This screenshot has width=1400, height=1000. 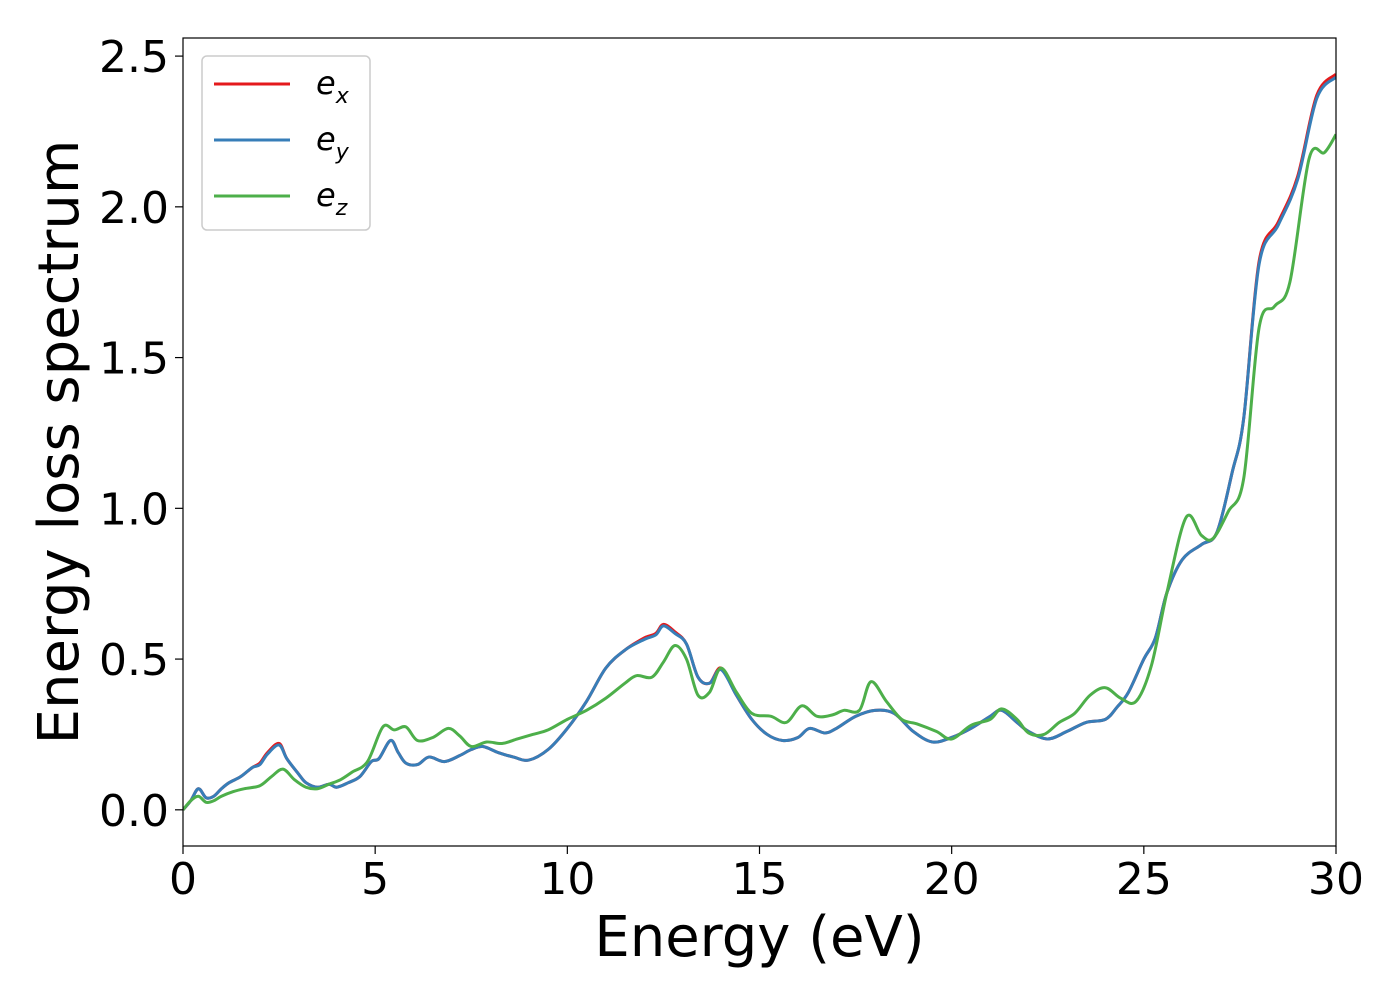 What do you see at coordinates (134, 208) in the screenshot?
I see `y-tick-label: 2.0` at bounding box center [134, 208].